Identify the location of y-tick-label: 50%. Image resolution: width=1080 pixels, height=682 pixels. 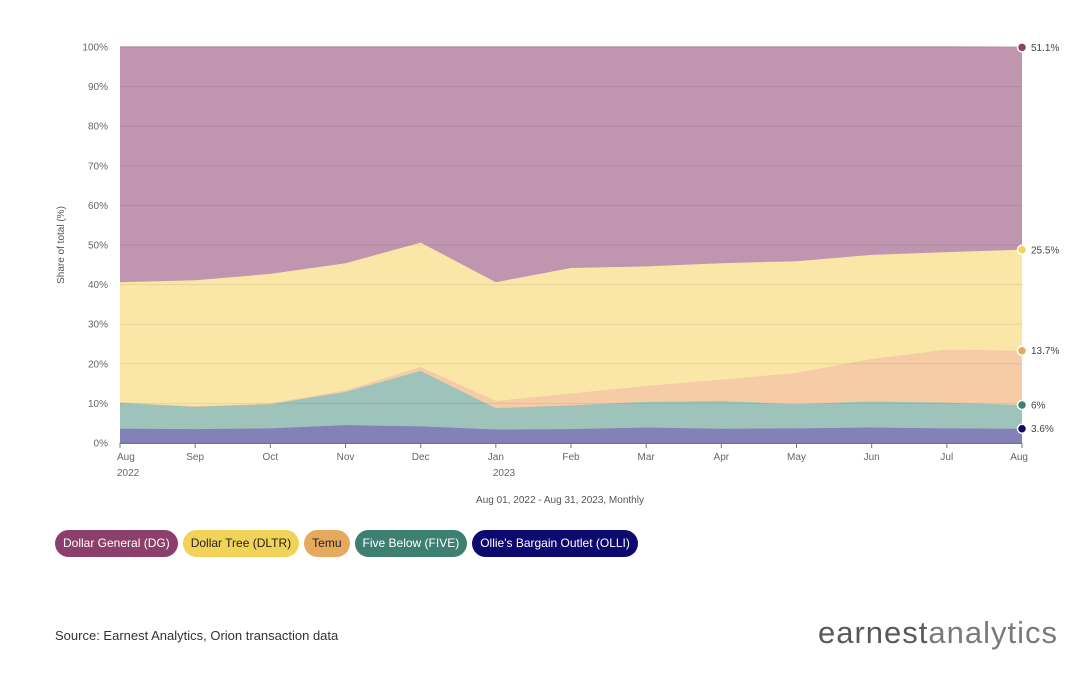
(98, 246).